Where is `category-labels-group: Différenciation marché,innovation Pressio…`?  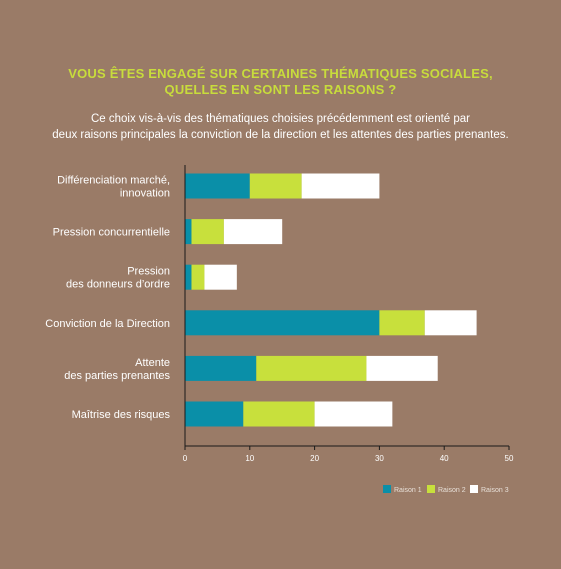 category-labels-group: Différenciation marché,innovation Pressio… is located at coordinates (107, 298).